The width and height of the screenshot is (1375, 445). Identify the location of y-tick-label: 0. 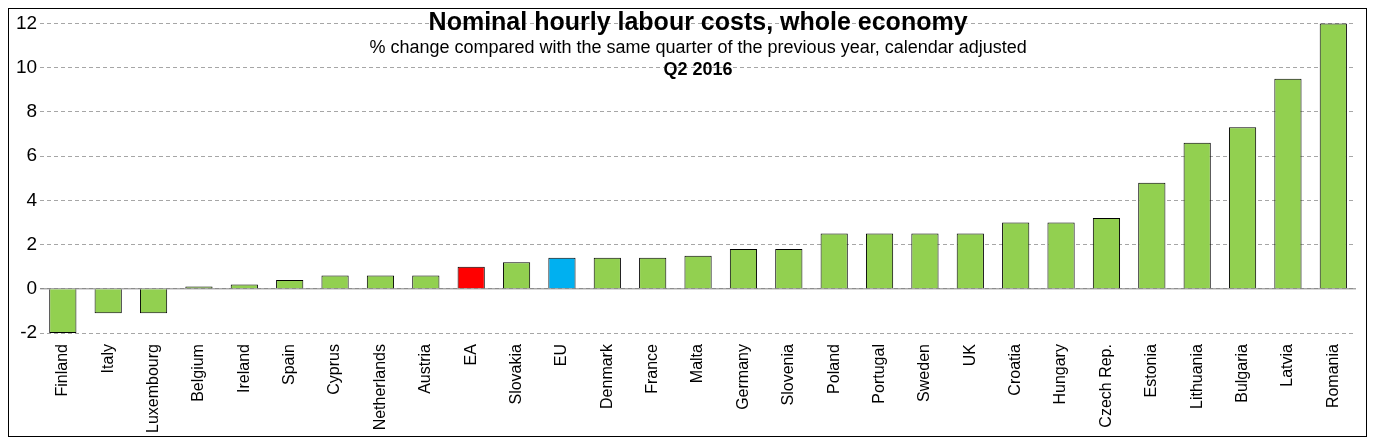
(32, 288).